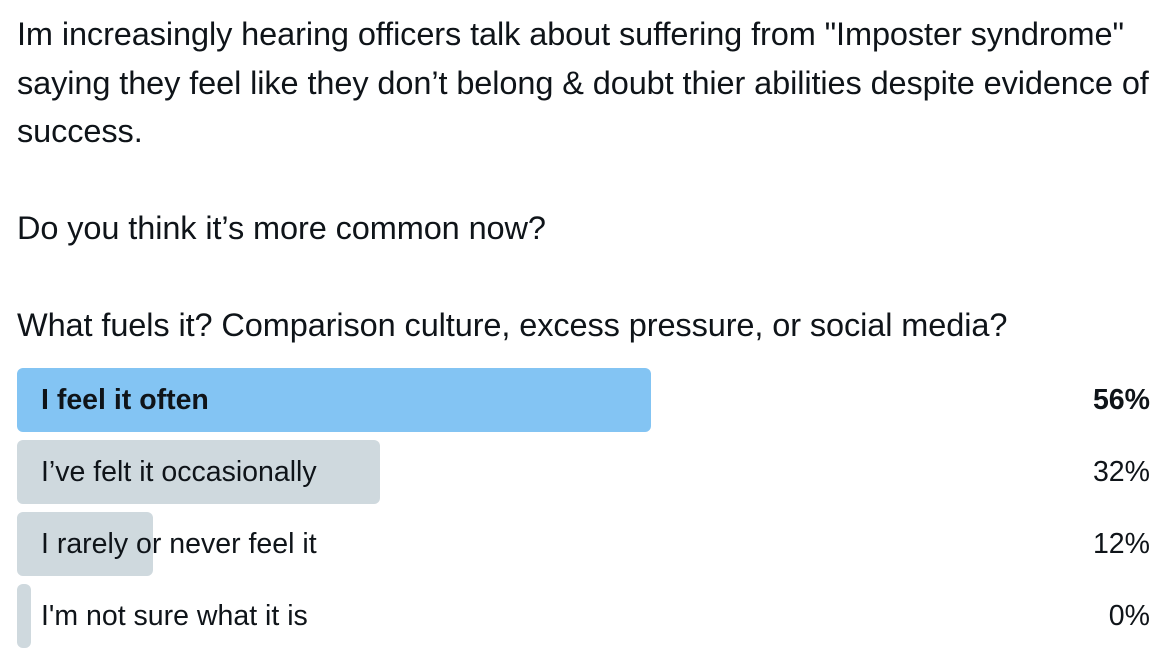  Describe the element at coordinates (583, 472) in the screenshot. I see `poll-option: I’ve felt it occasionally 32%` at that location.